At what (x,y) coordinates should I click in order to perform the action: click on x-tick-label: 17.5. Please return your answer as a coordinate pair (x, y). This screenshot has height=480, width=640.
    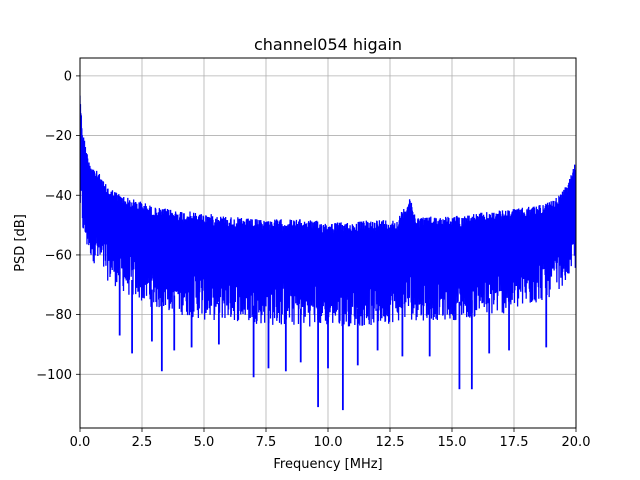
    Looking at the image, I should click on (514, 442).